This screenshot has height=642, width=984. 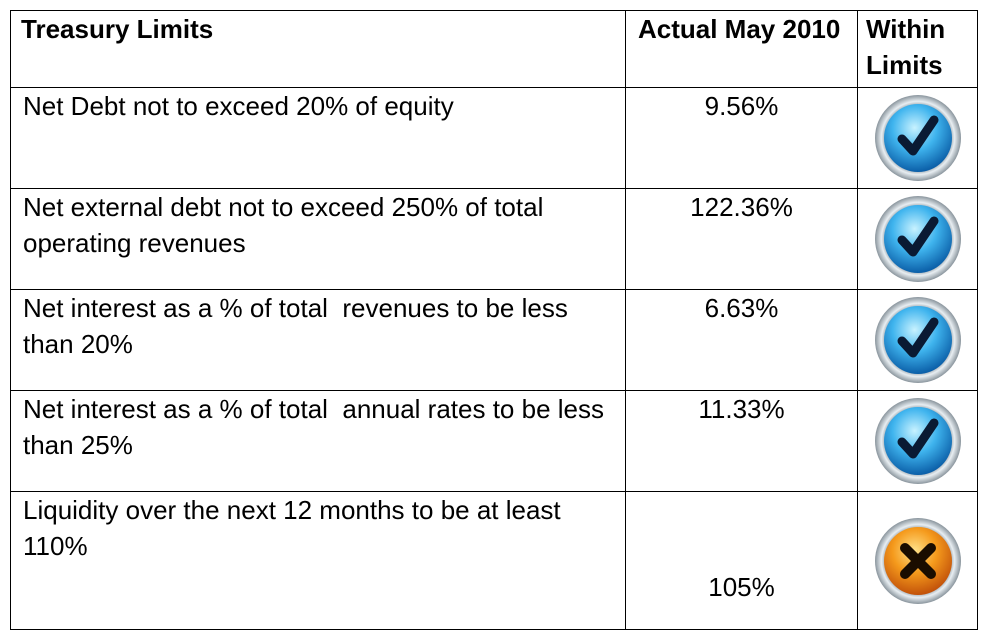 What do you see at coordinates (318, 49) in the screenshot?
I see `header-cell: Treasury Limits` at bounding box center [318, 49].